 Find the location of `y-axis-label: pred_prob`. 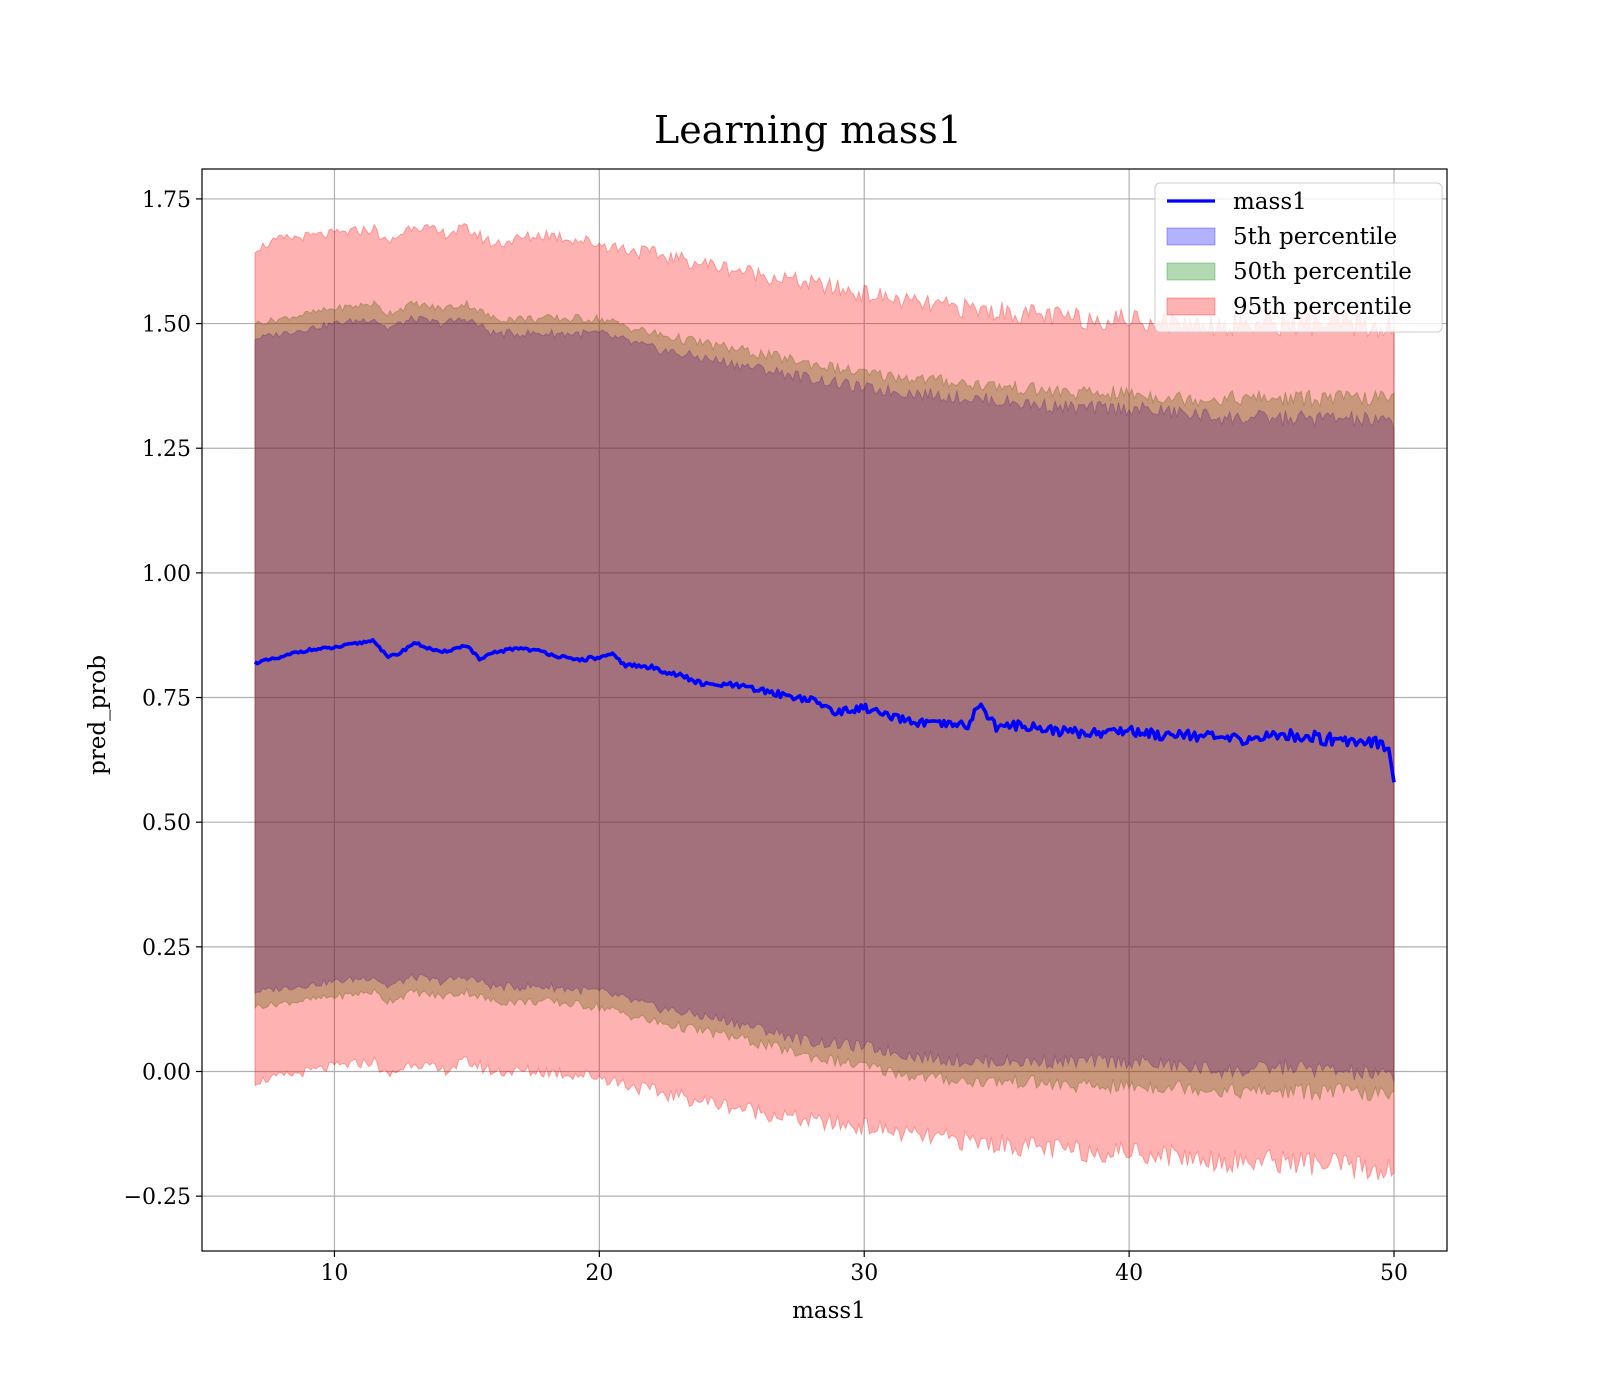

y-axis-label: pred_prob is located at coordinates (98, 715).